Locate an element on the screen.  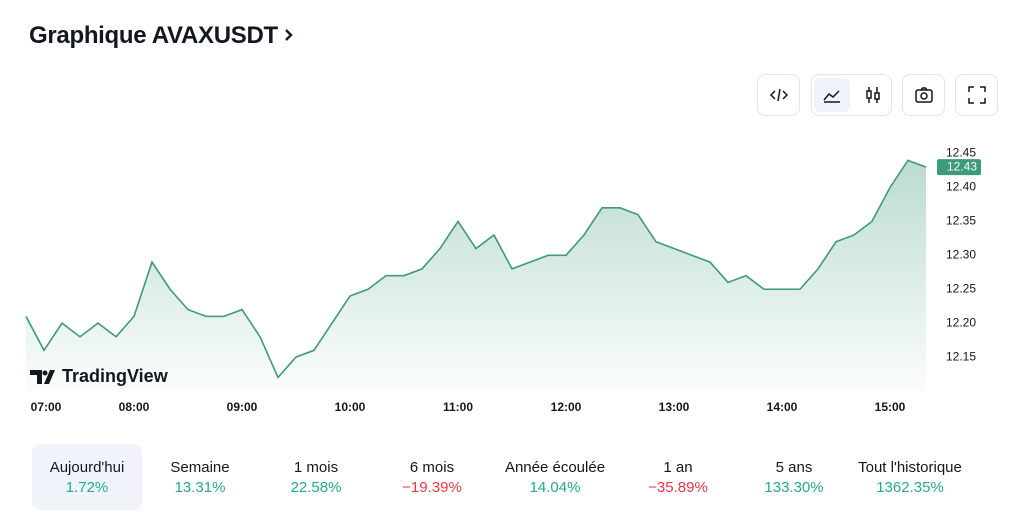
y-tick-label: 12.45 is located at coordinates (961, 153).